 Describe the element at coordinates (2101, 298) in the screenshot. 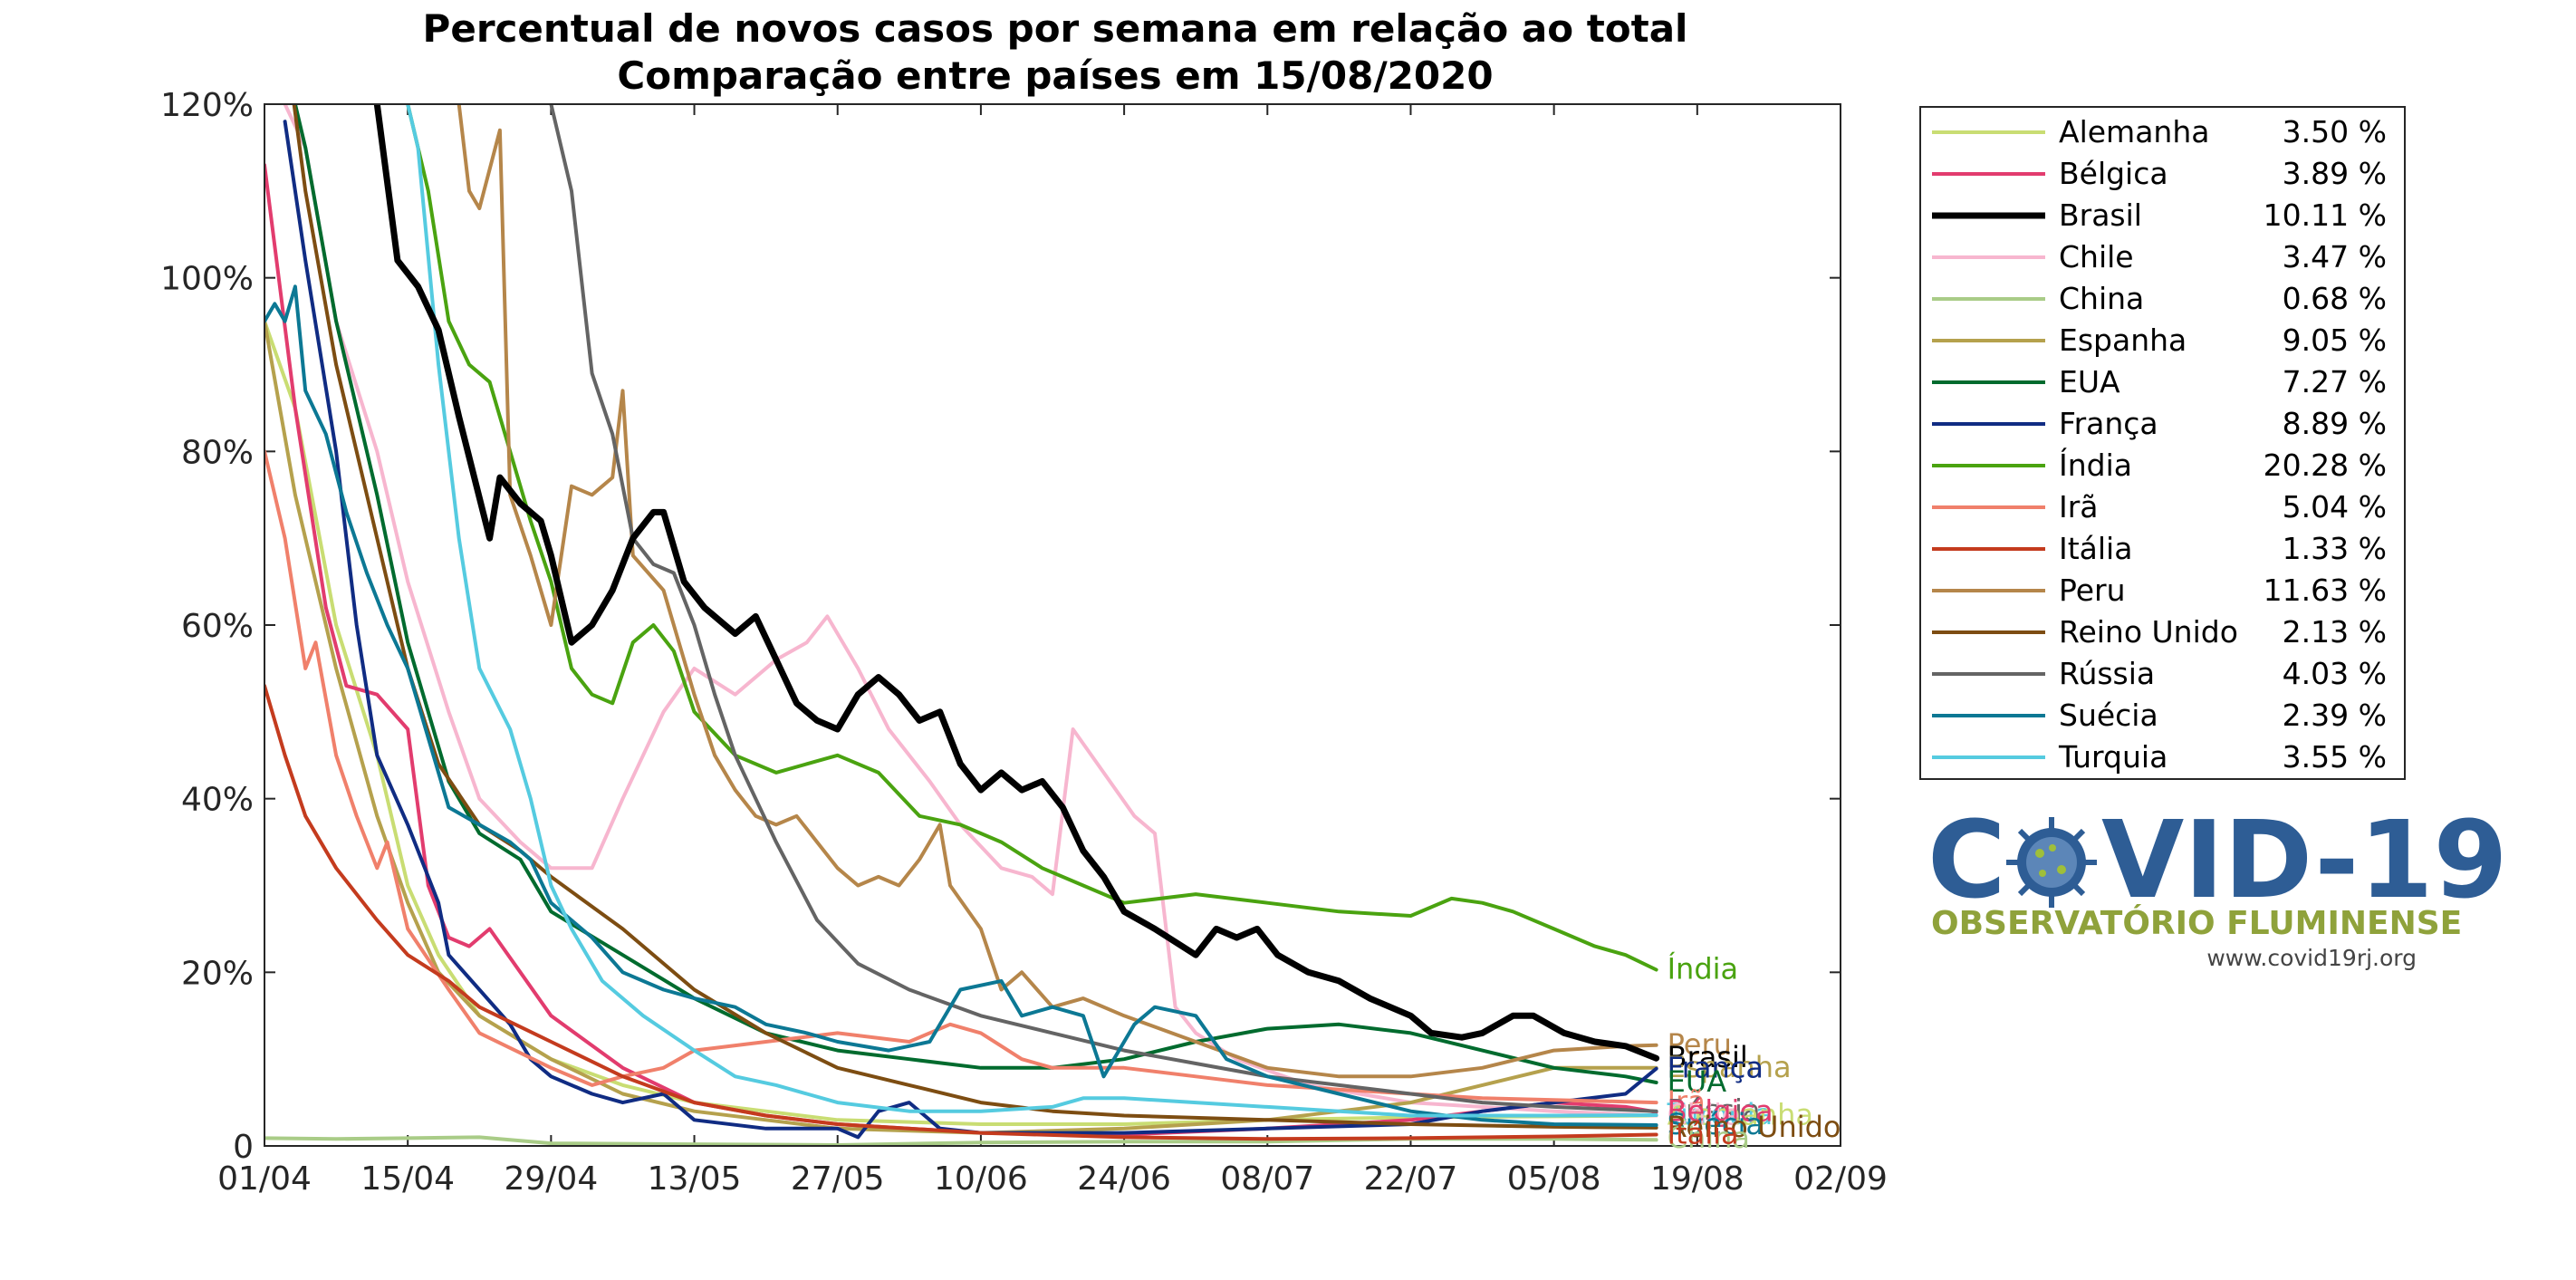

I see `legend-label: China` at that location.